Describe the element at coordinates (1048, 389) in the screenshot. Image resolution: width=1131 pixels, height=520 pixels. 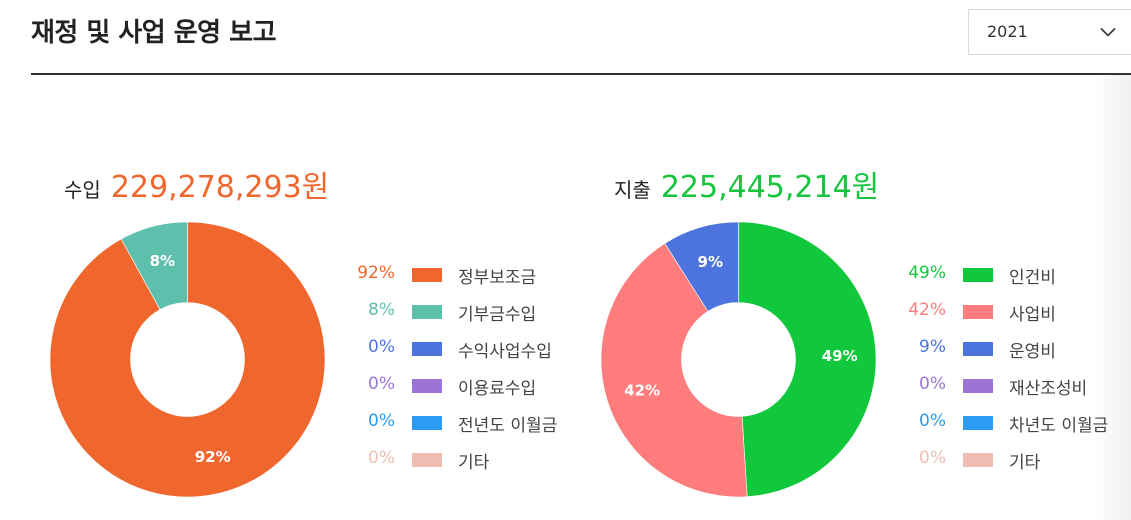
I see `legend-label: 재산조성비` at that location.